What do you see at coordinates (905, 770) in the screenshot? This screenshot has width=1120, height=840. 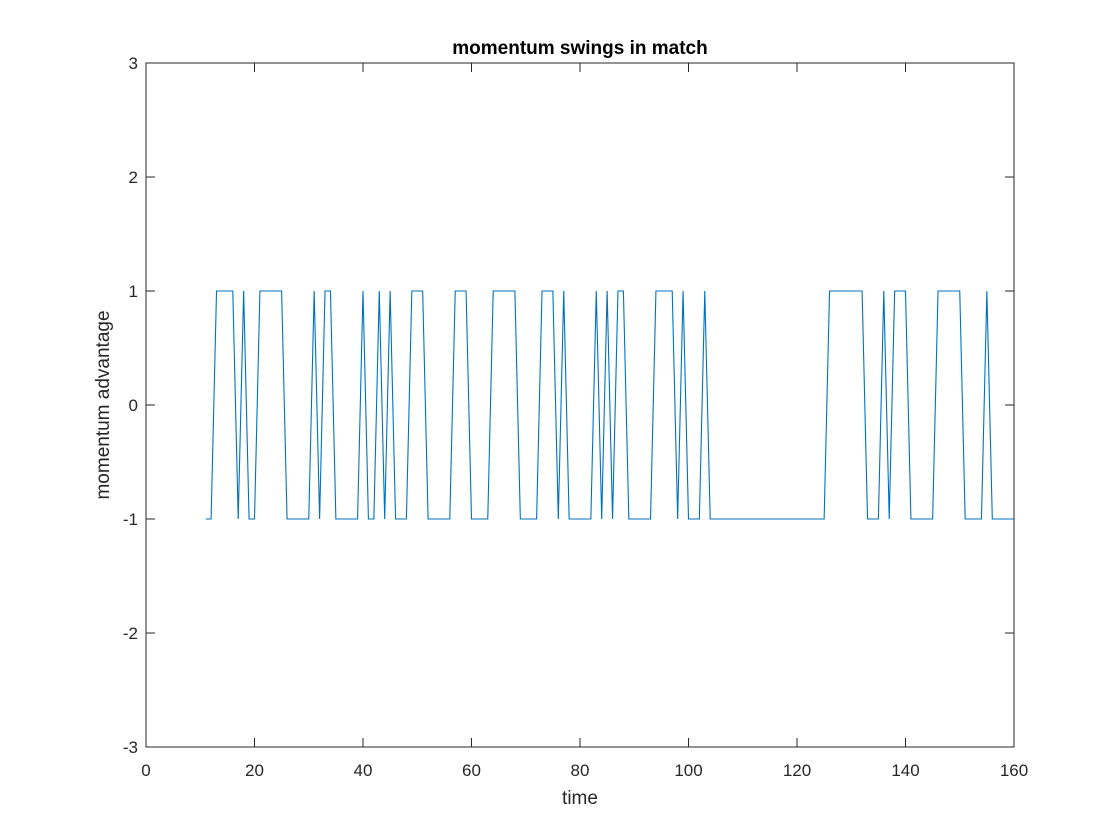 I see `x-tick-label: 140` at bounding box center [905, 770].